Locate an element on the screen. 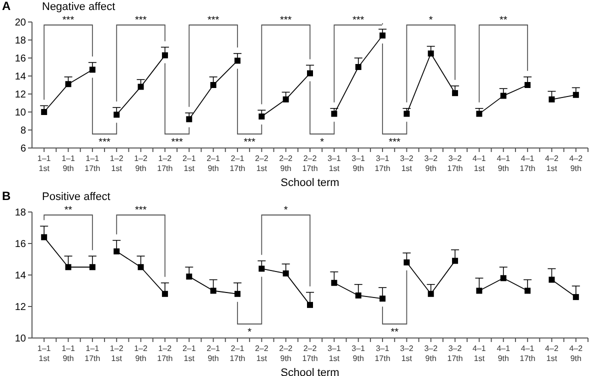 Image resolution: width=594 pixels, height=376 pixels. y-tick-label: 10 is located at coordinates (20, 339).